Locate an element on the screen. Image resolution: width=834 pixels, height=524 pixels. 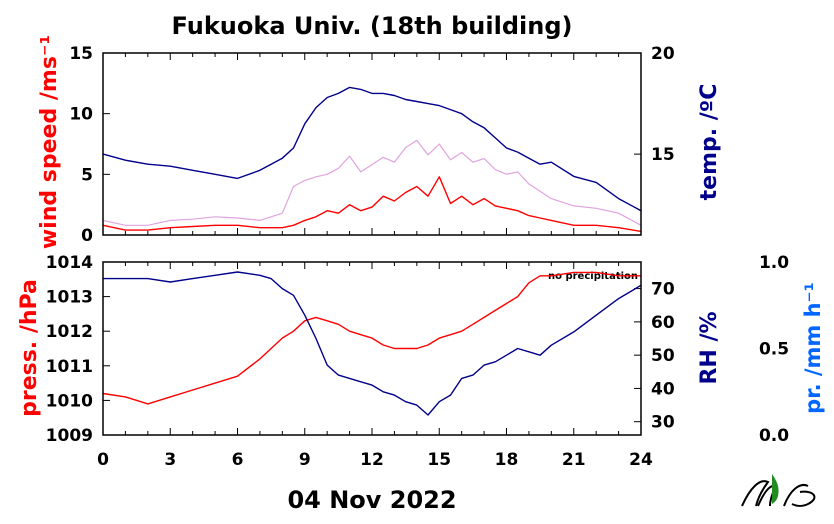
x-tick-label: 0 is located at coordinates (103, 460).